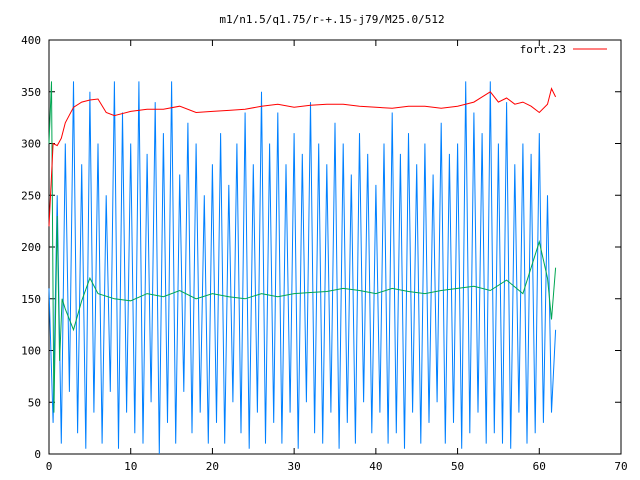 This screenshot has height=480, width=640. I want to click on x-tick-label: 50, so click(457, 466).